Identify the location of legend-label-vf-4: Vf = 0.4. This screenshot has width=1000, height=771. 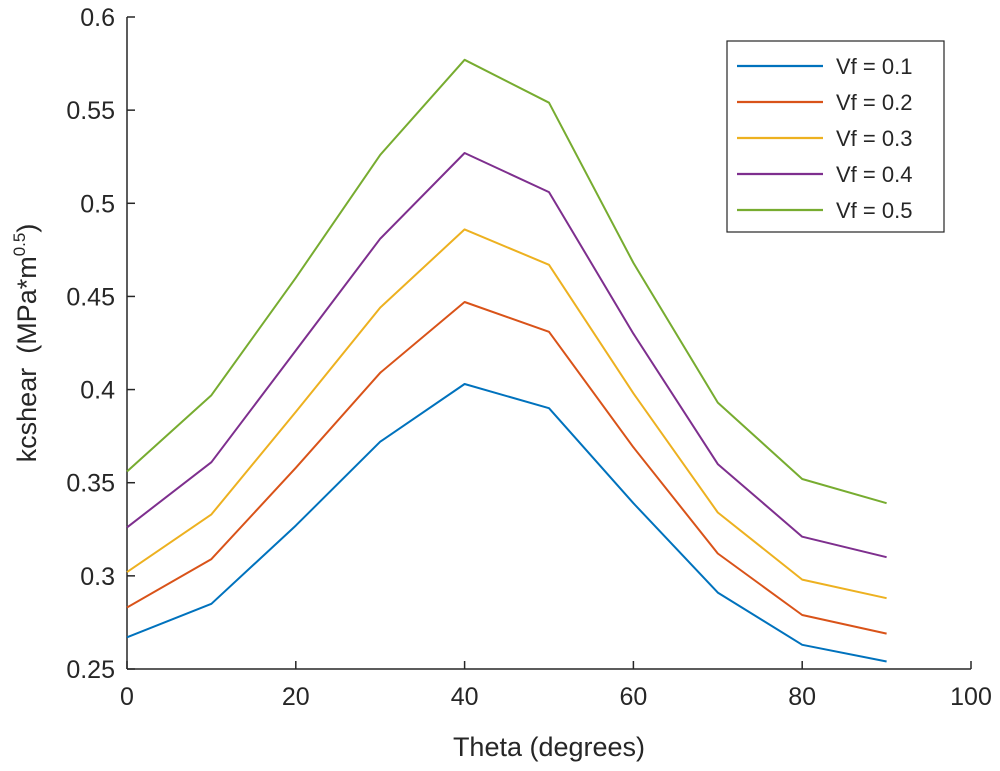
(874, 174).